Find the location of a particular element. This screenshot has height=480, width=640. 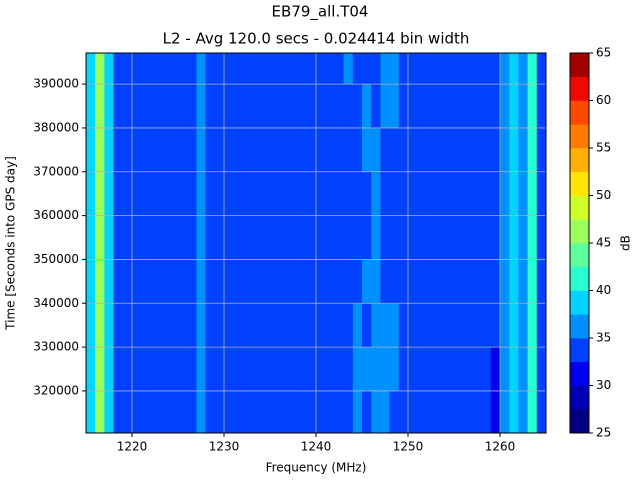

y-axis-label: Time [Seconds into GPS day] is located at coordinates (11, 243).